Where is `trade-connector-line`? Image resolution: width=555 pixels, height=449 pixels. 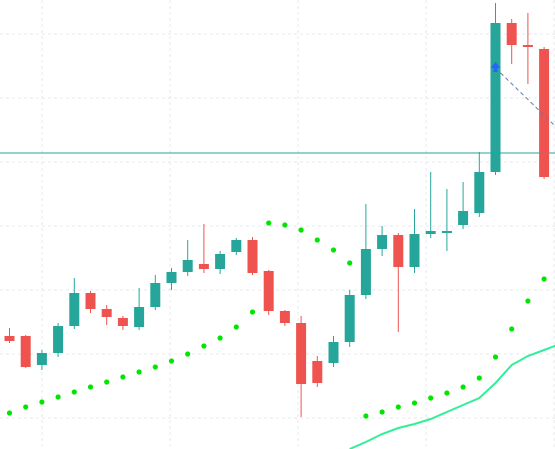
trade-connector-line is located at coordinates (525, 97).